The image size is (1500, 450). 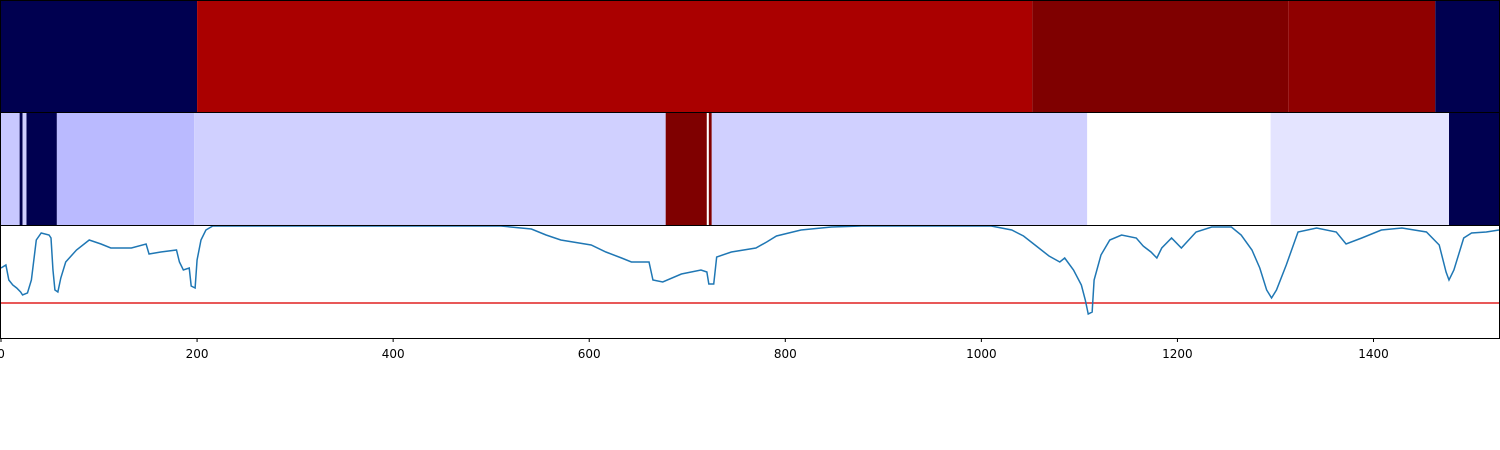 I want to click on x-tick-label: 1200, so click(x=1177, y=354).